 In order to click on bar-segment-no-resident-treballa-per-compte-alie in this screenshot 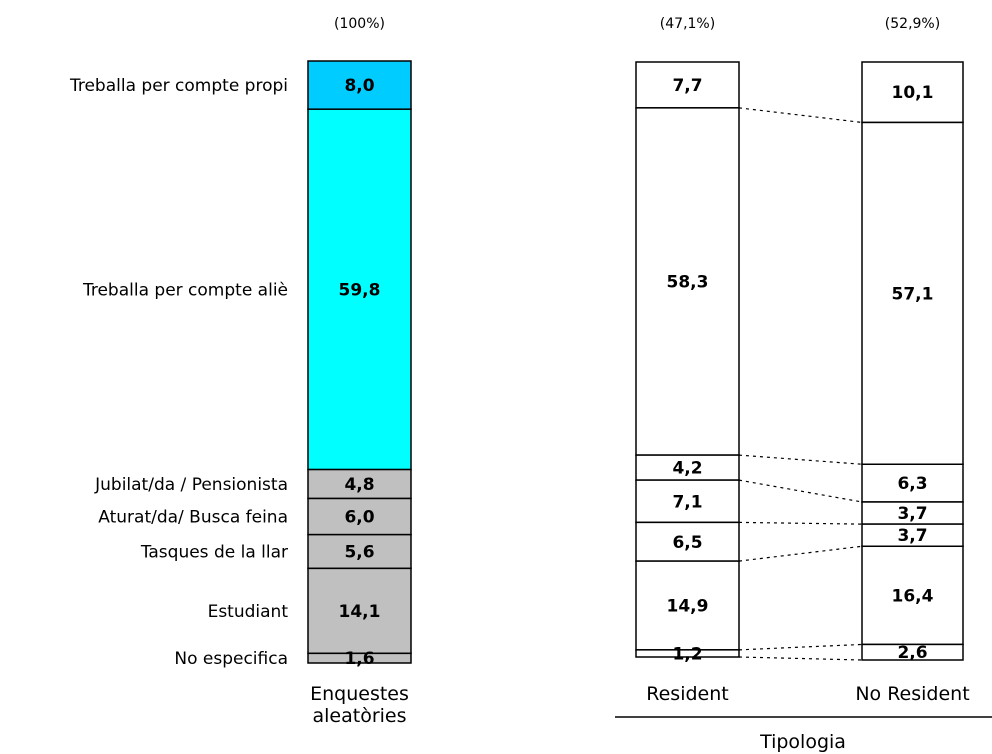, I will do `click(912, 293)`.